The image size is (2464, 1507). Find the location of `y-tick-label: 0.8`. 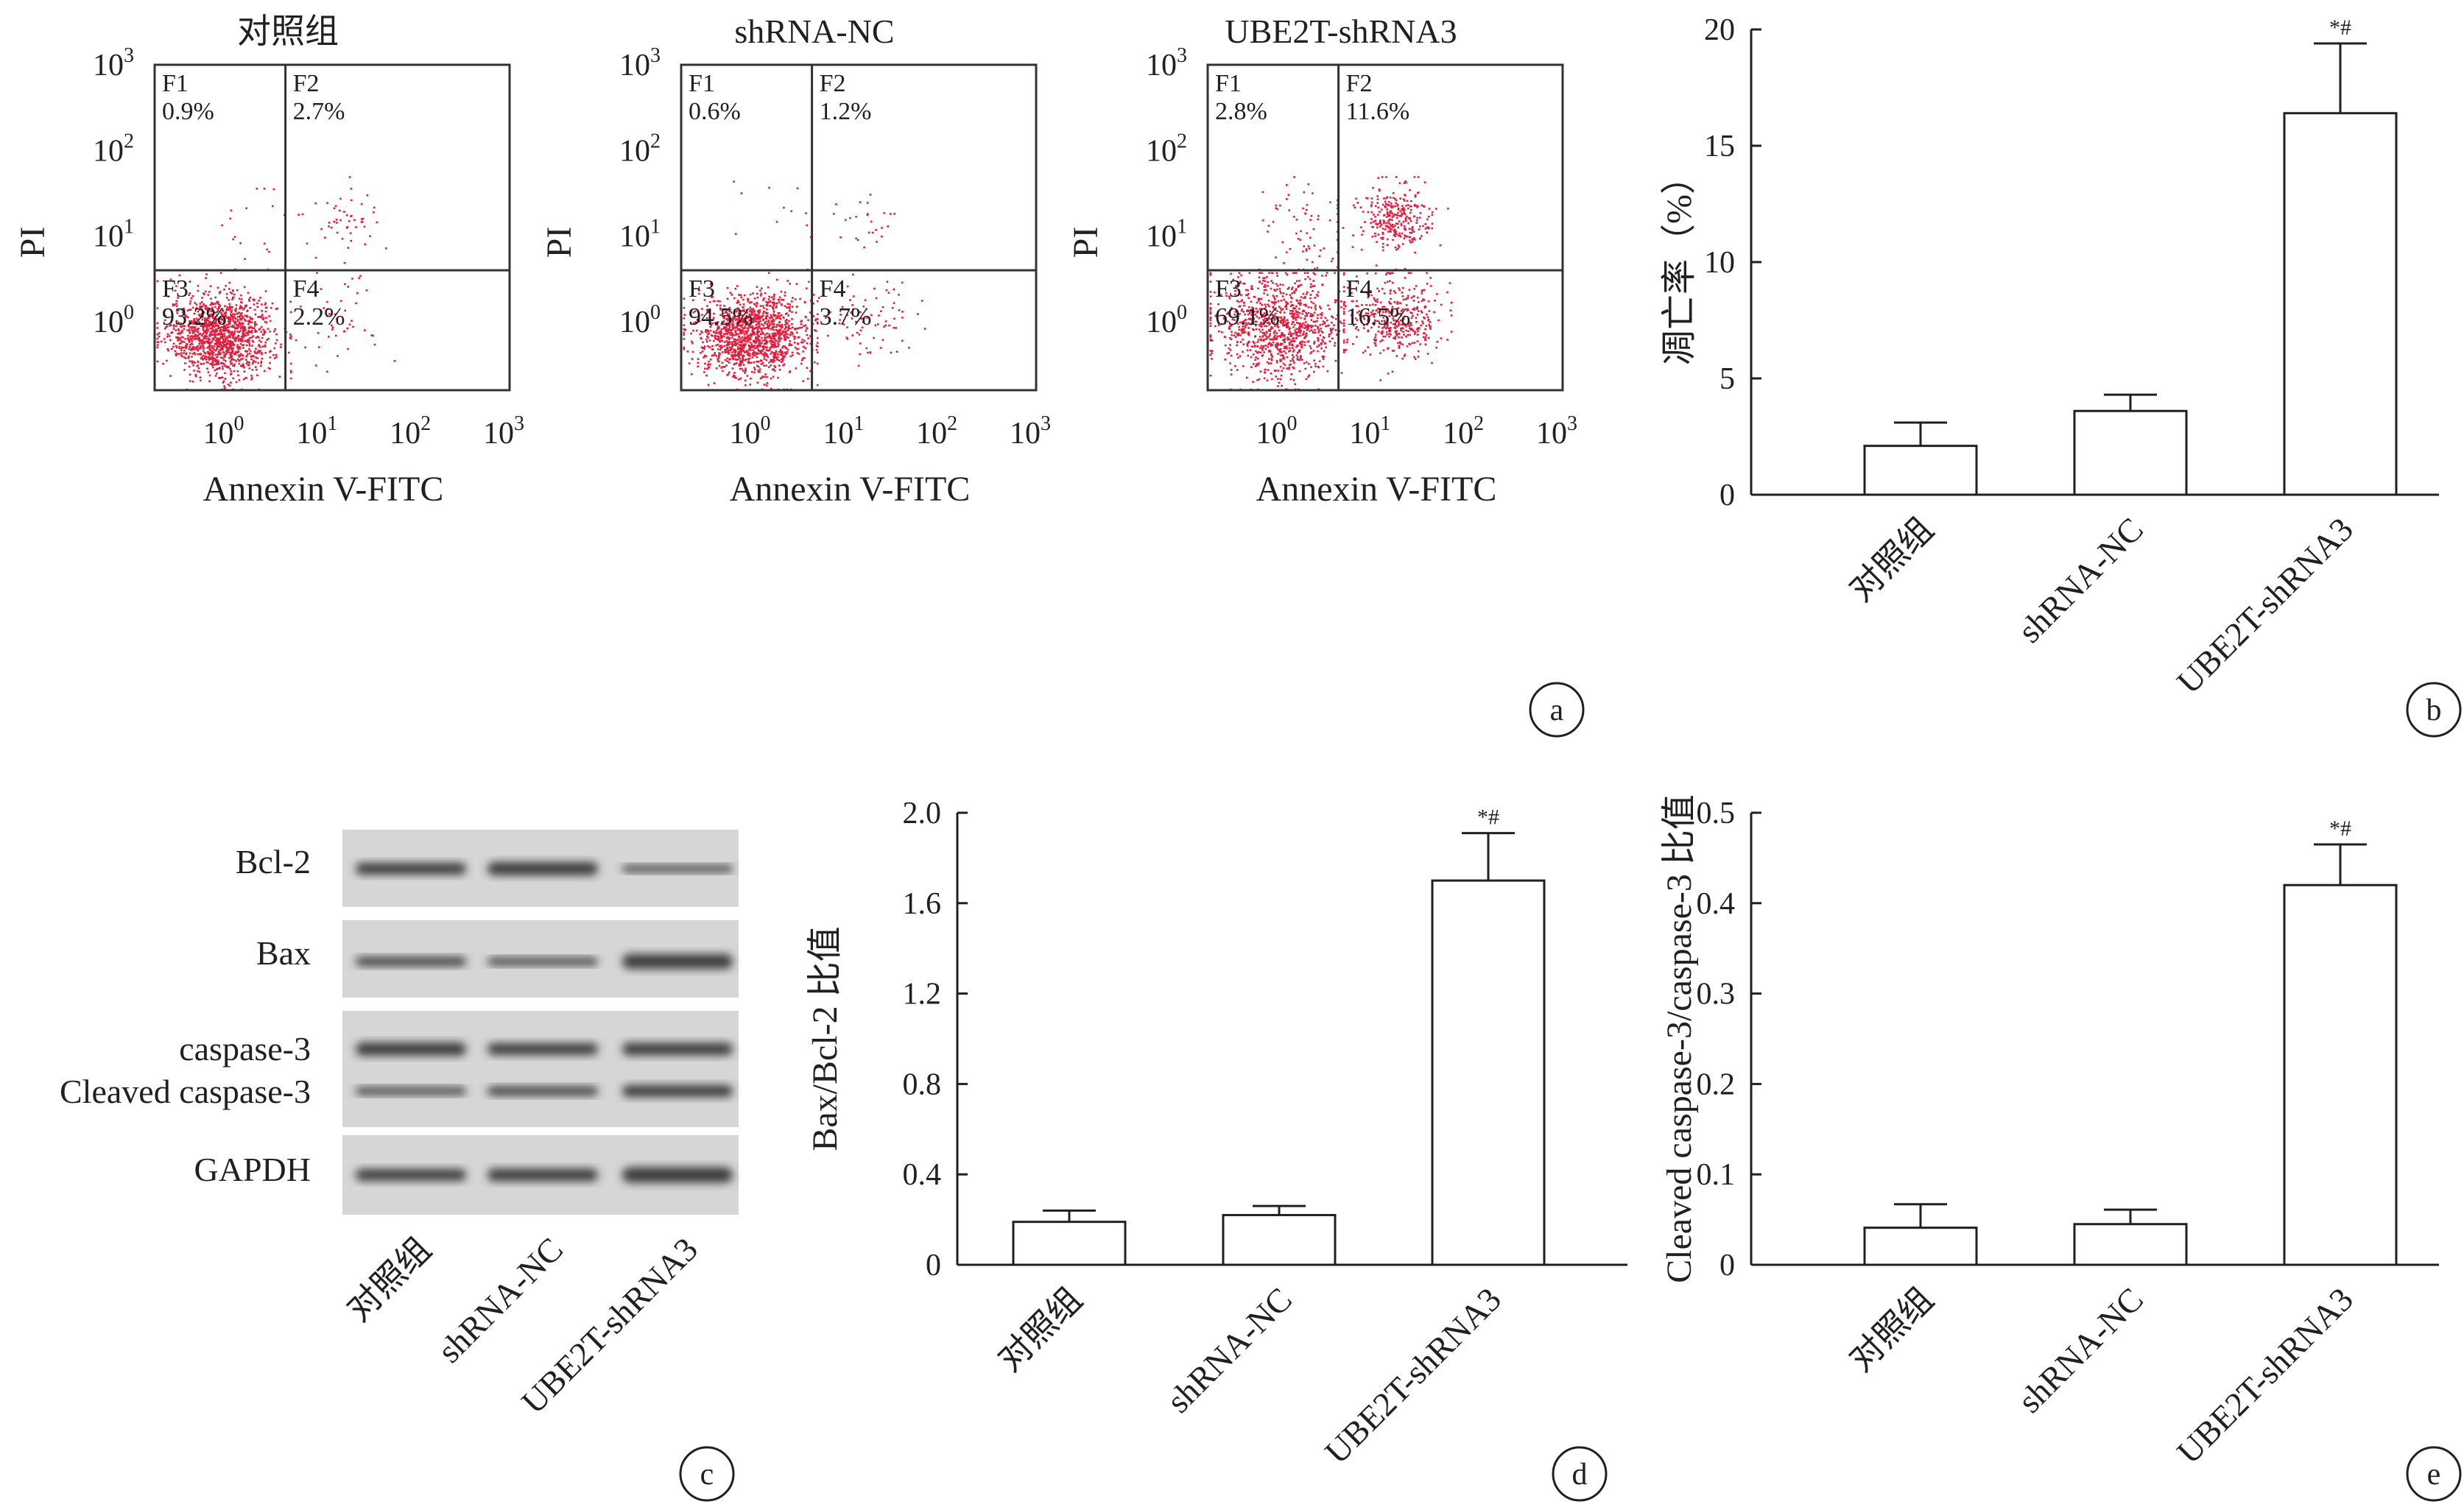

y-tick-label: 0.8 is located at coordinates (923, 1084).